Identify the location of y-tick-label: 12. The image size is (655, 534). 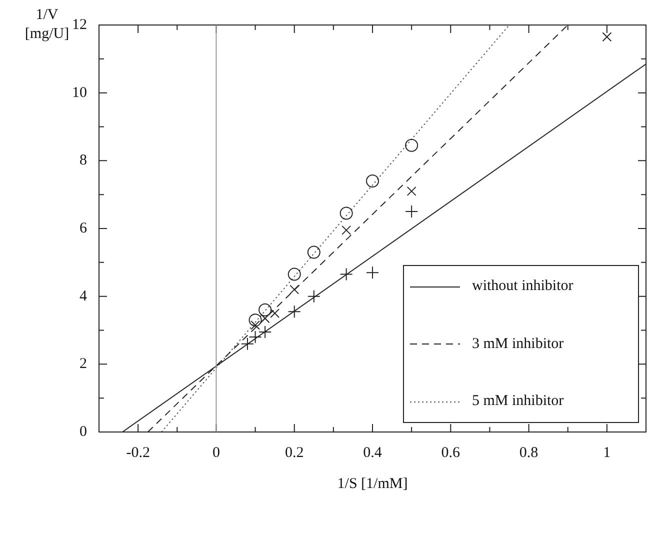
(79, 24).